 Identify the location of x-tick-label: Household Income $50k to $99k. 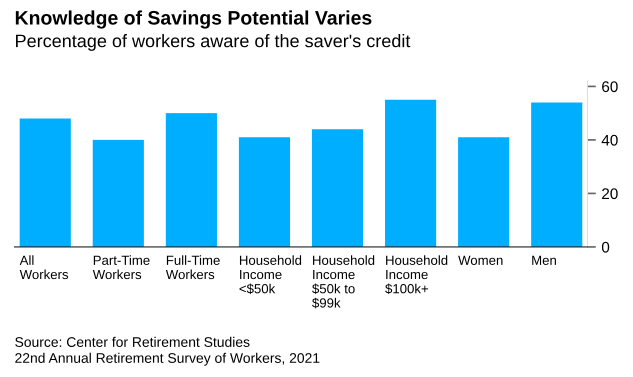
(343, 281).